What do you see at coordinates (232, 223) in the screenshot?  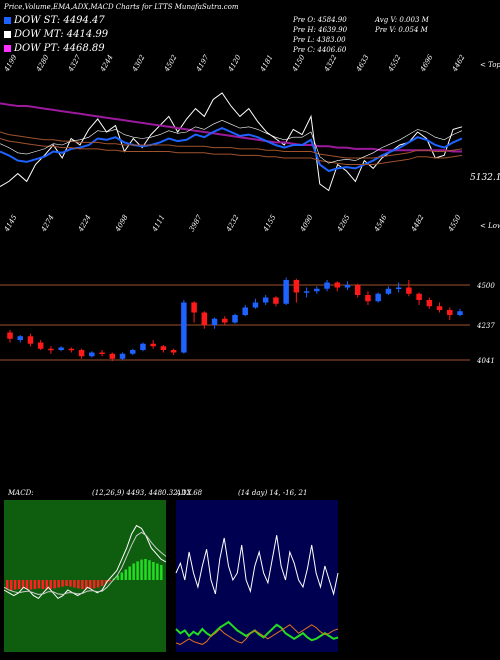 I see `bottom-tick-label: 4232` at bounding box center [232, 223].